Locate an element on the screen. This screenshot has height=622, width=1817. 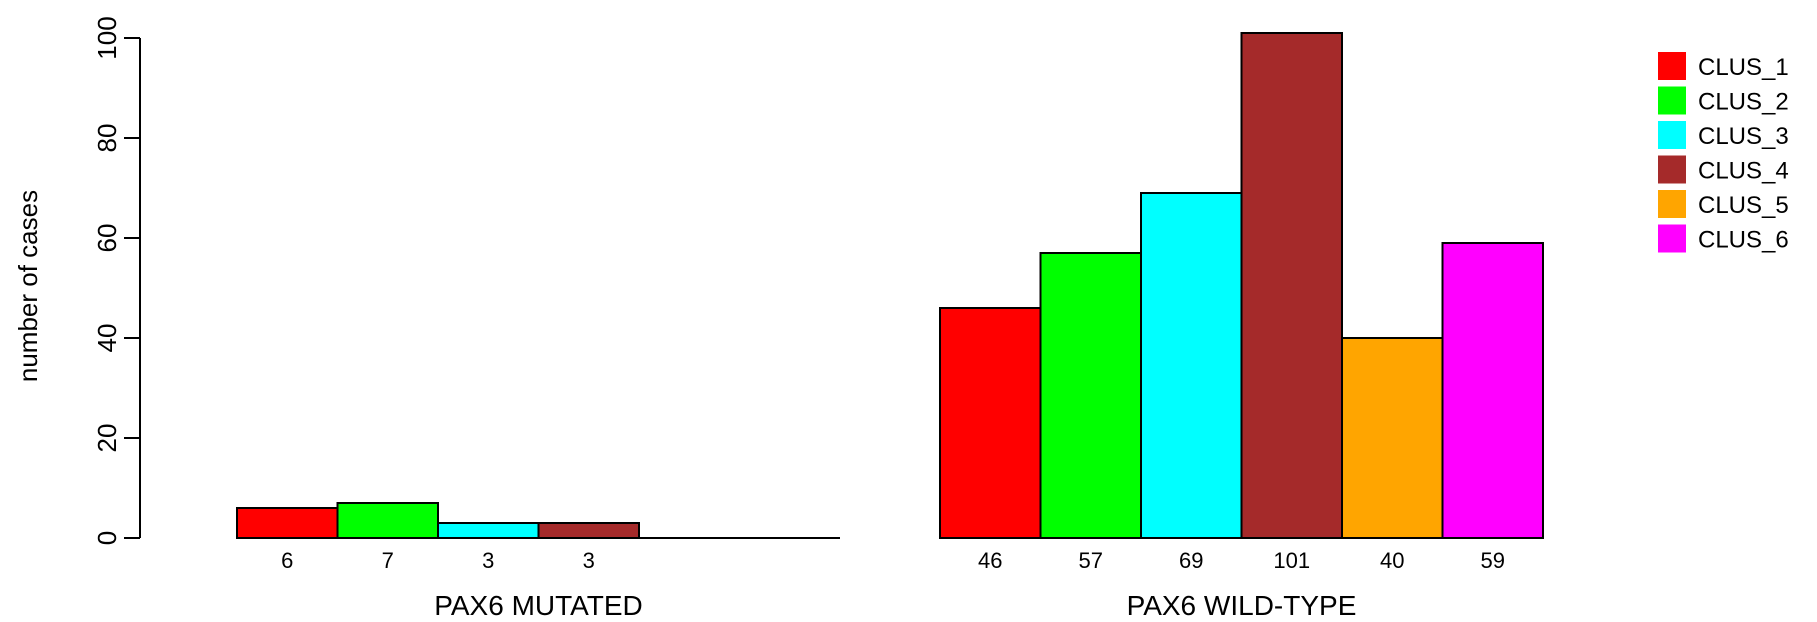
legend-item: CLUS_2 is located at coordinates (1723, 101).